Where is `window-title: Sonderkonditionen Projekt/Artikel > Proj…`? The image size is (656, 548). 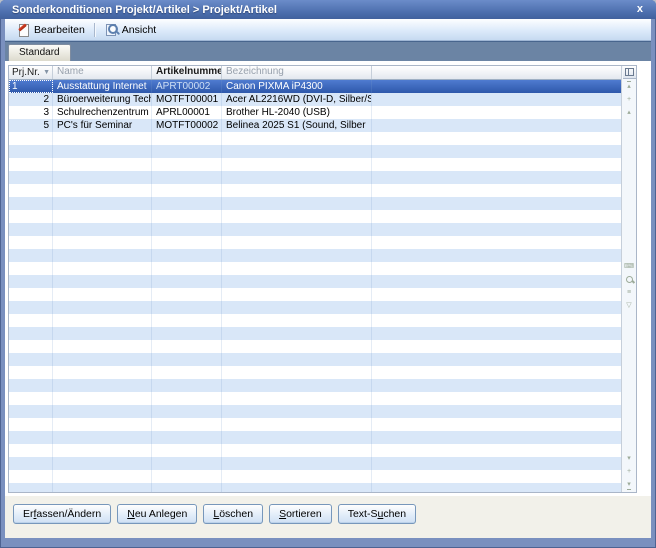 window-title: Sonderkonditionen Projekt/Artikel > Proj… is located at coordinates (144, 9).